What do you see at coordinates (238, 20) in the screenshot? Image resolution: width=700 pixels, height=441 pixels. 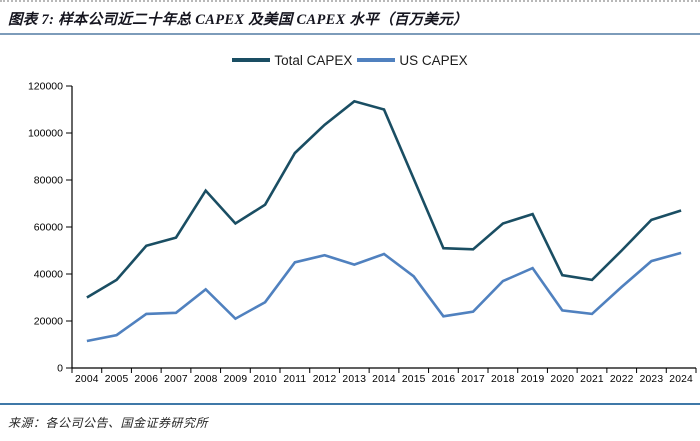 I see `figure-title: 图表 7: 样本公司近二十年总 CAPEX 及美国 CAPEX 水平（百万美元）` at bounding box center [238, 20].